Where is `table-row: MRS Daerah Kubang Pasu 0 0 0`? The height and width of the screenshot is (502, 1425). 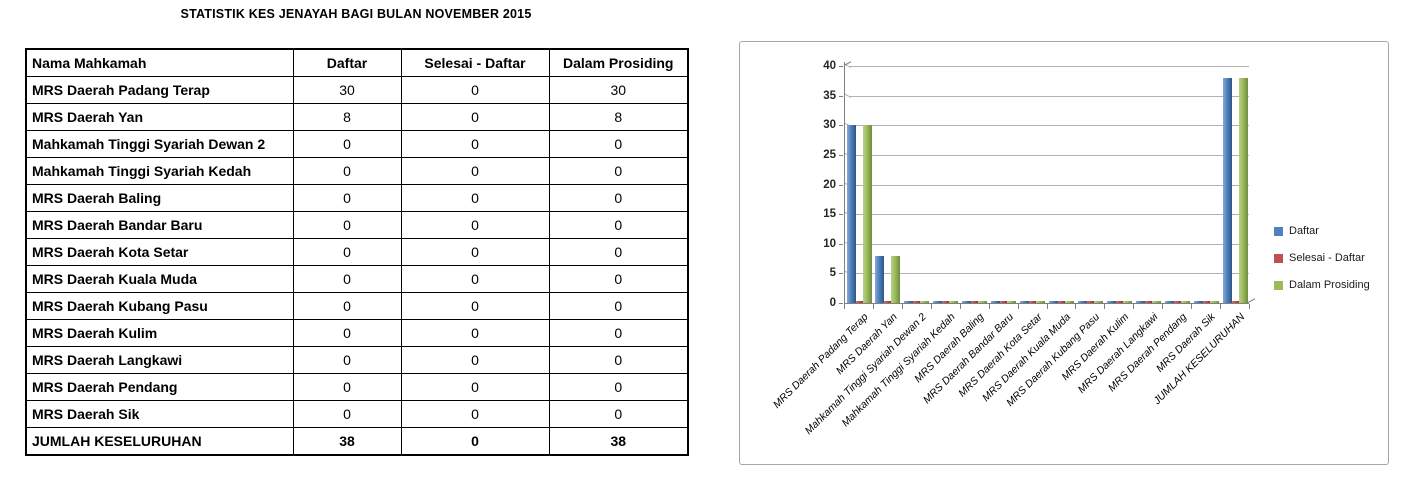 table-row: MRS Daerah Kubang Pasu 0 0 0 is located at coordinates (357, 306).